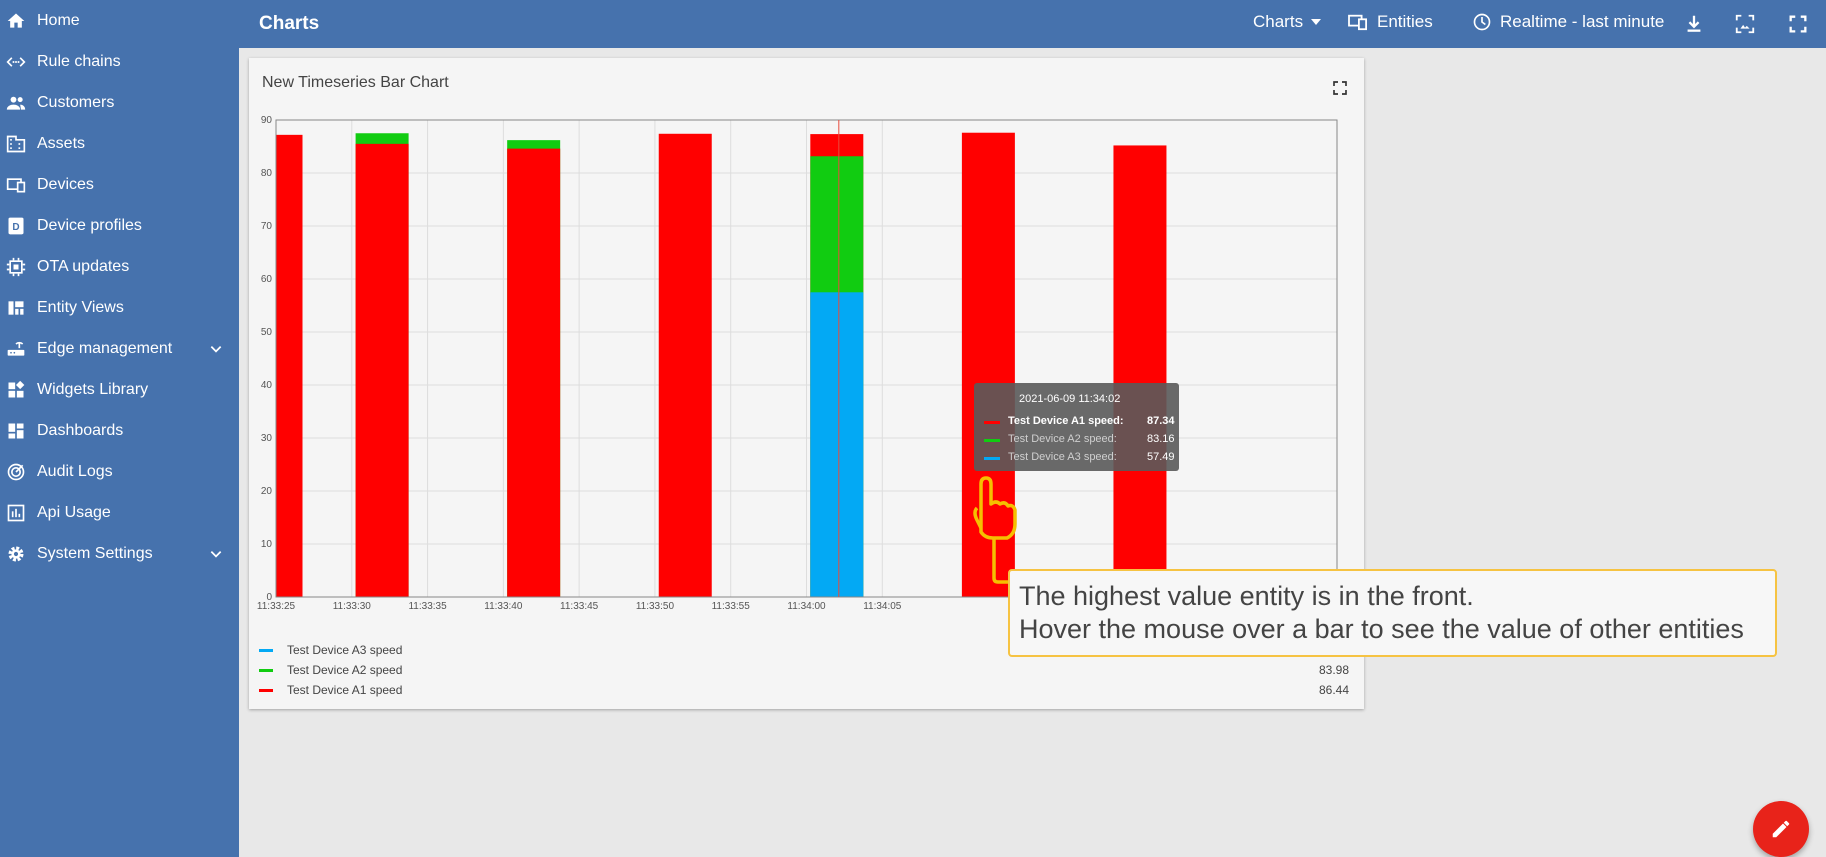 Image resolution: width=1826 pixels, height=857 pixels. What do you see at coordinates (76, 102) in the screenshot?
I see `sidebar-item-label: Customers` at bounding box center [76, 102].